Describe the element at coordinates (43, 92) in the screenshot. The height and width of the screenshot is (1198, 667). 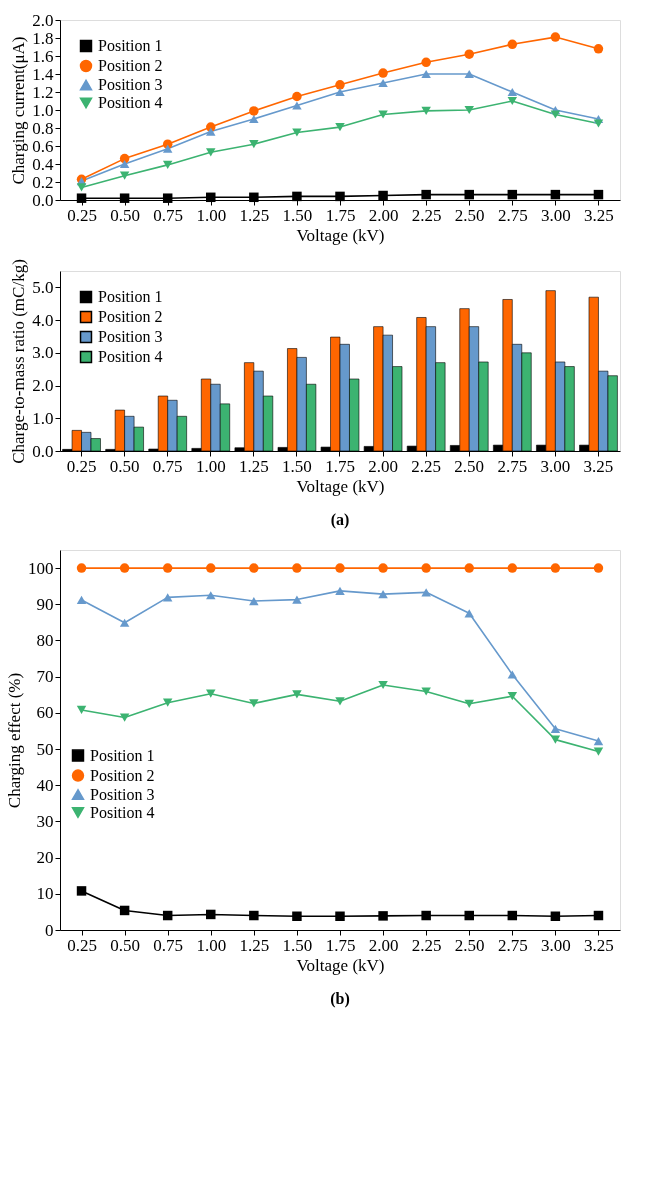
I see `y-tick-label: 1.2` at that location.